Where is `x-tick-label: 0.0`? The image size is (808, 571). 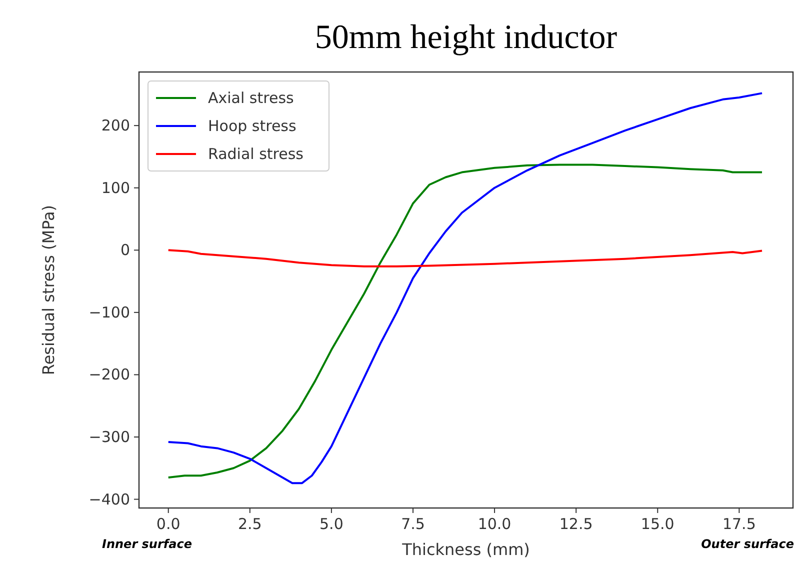 x-tick-label: 0.0 is located at coordinates (168, 524).